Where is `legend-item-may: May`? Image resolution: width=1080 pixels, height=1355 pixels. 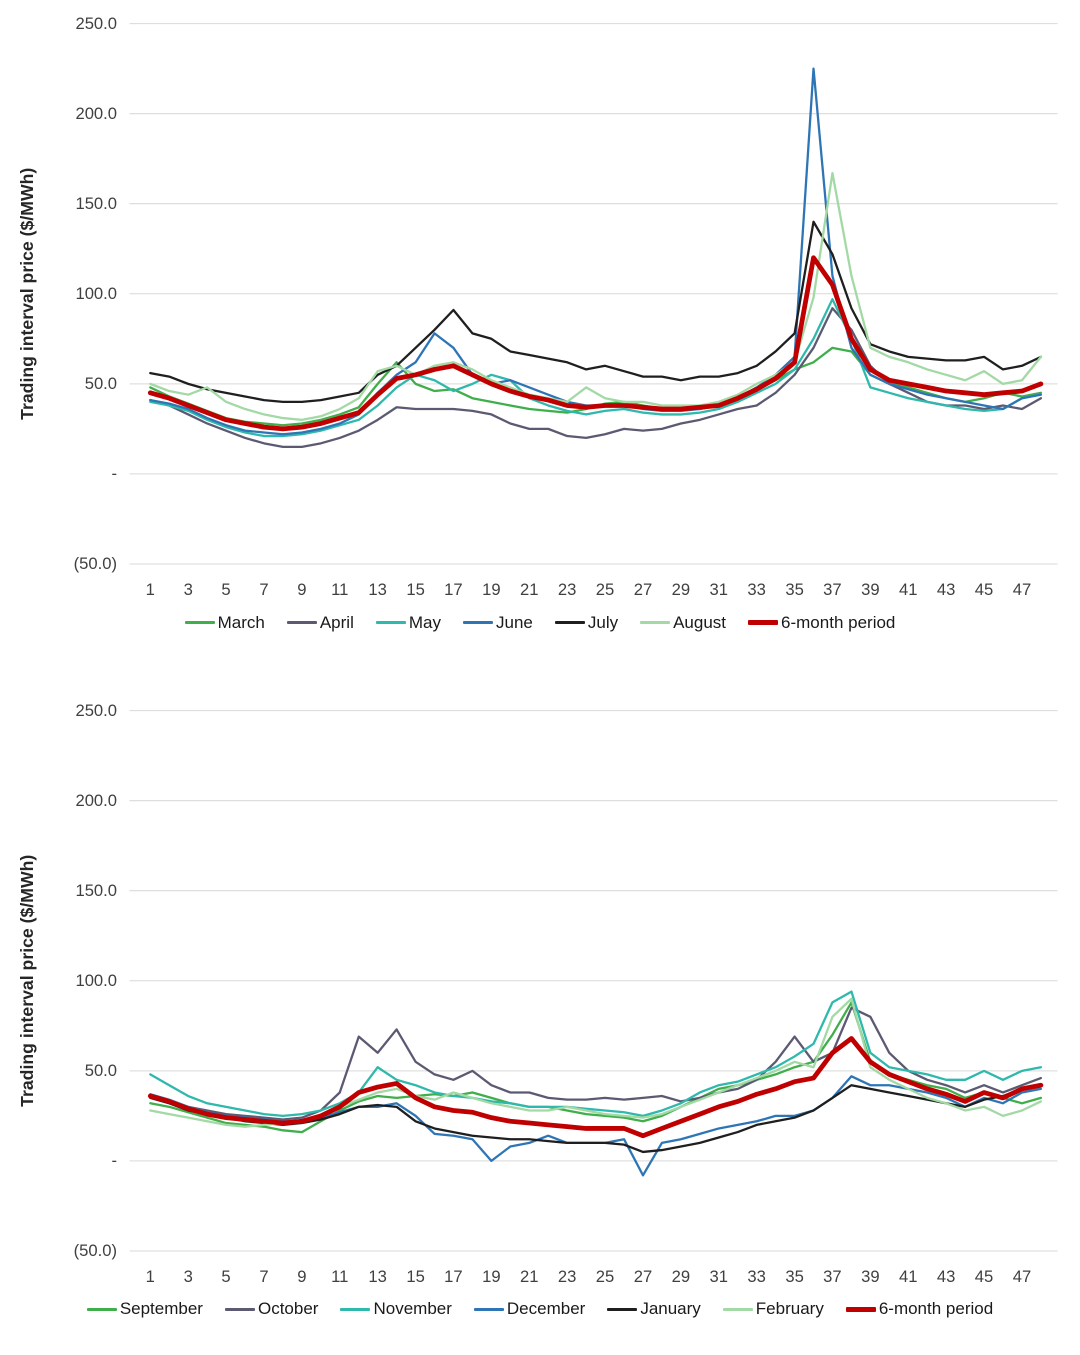
legend-item-may: May is located at coordinates (408, 622).